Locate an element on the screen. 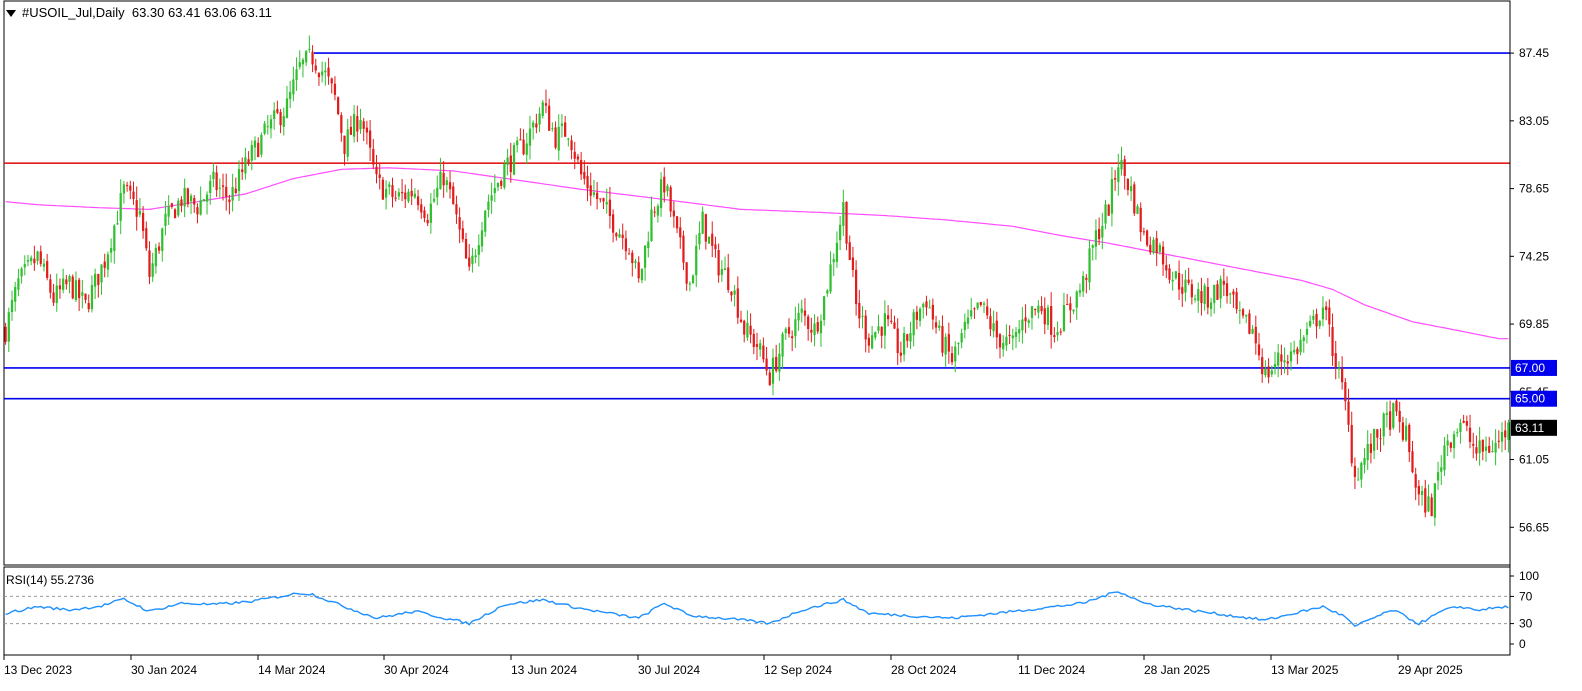  y-tick-label: 74.25 is located at coordinates (1534, 256).